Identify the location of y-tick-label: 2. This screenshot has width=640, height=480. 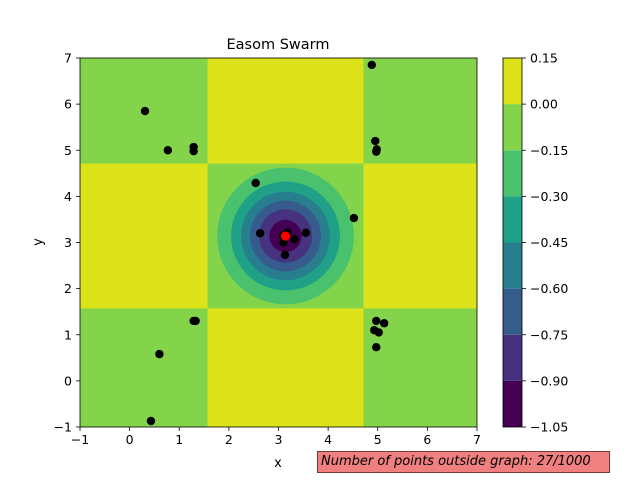
(68, 288).